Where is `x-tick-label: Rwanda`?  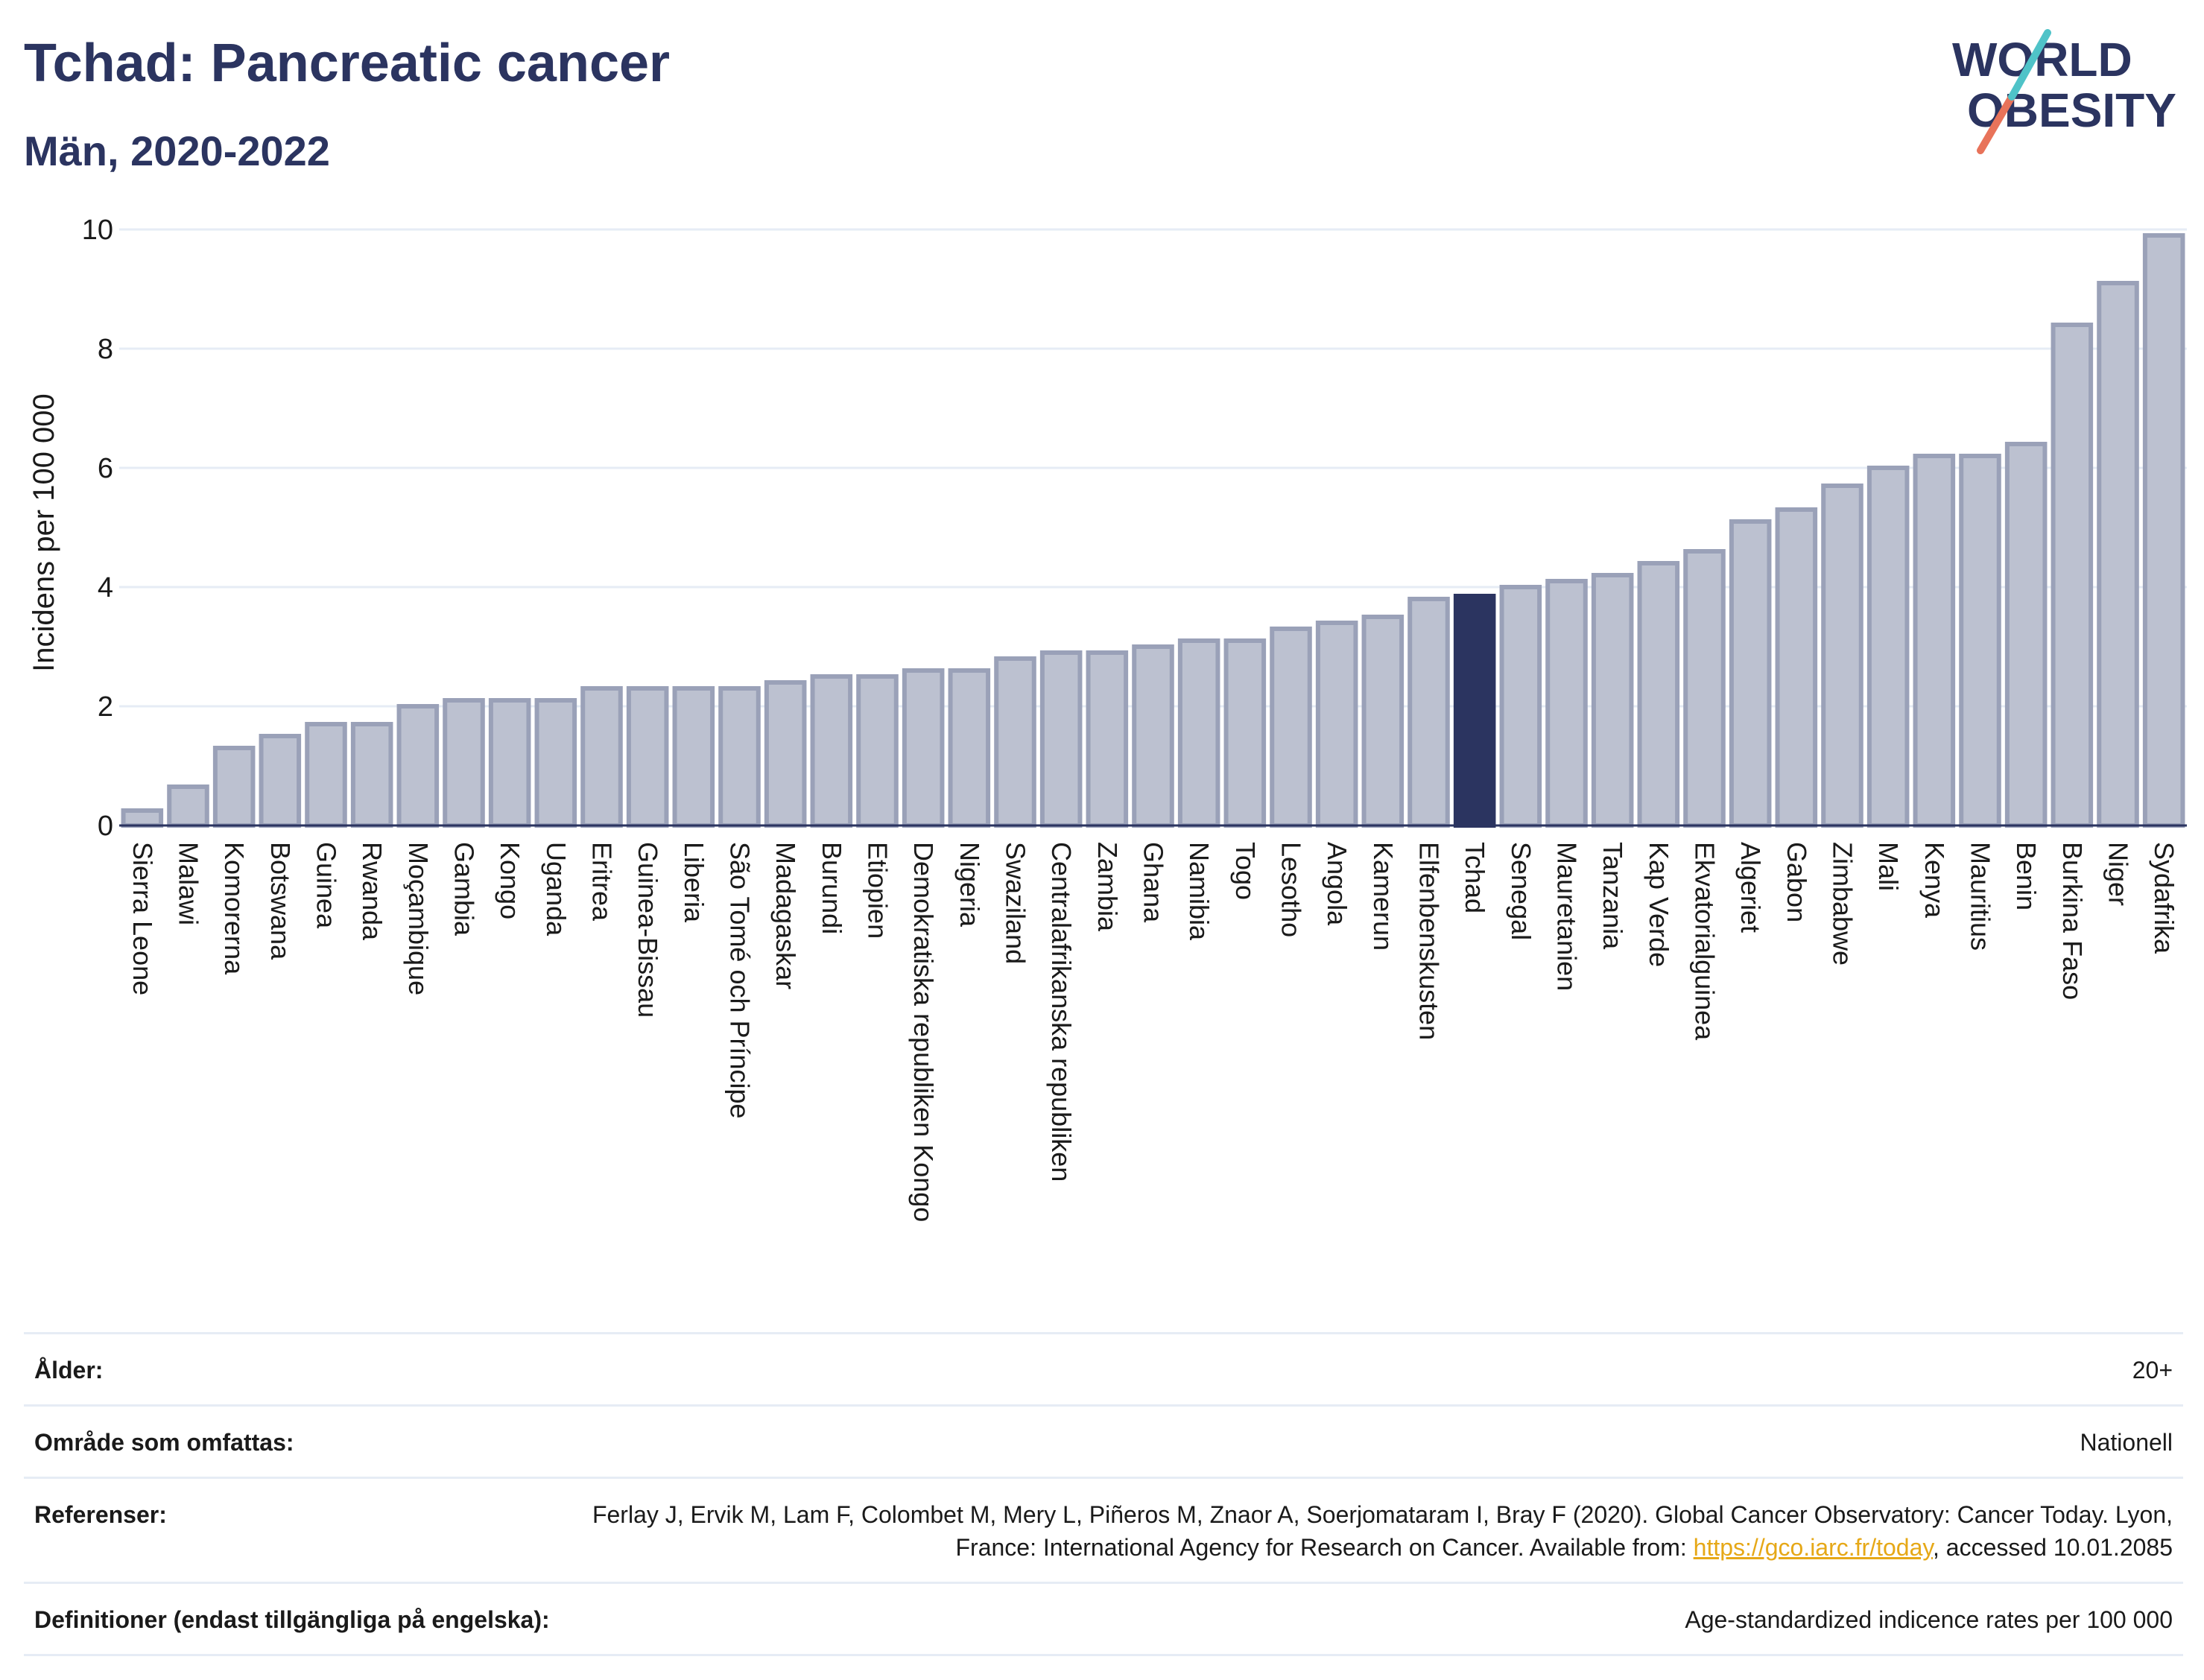 x-tick-label: Rwanda is located at coordinates (372, 891).